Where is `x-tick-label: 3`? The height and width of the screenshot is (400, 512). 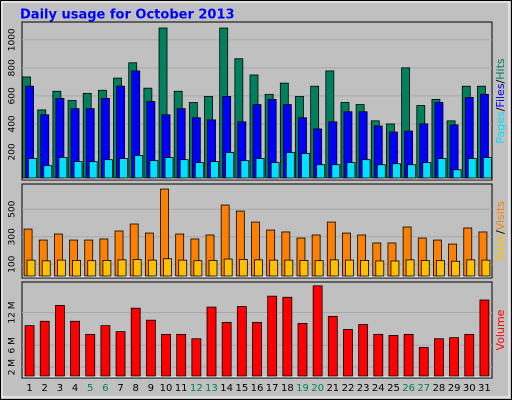
x-tick-label: 3 is located at coordinates (60, 388).